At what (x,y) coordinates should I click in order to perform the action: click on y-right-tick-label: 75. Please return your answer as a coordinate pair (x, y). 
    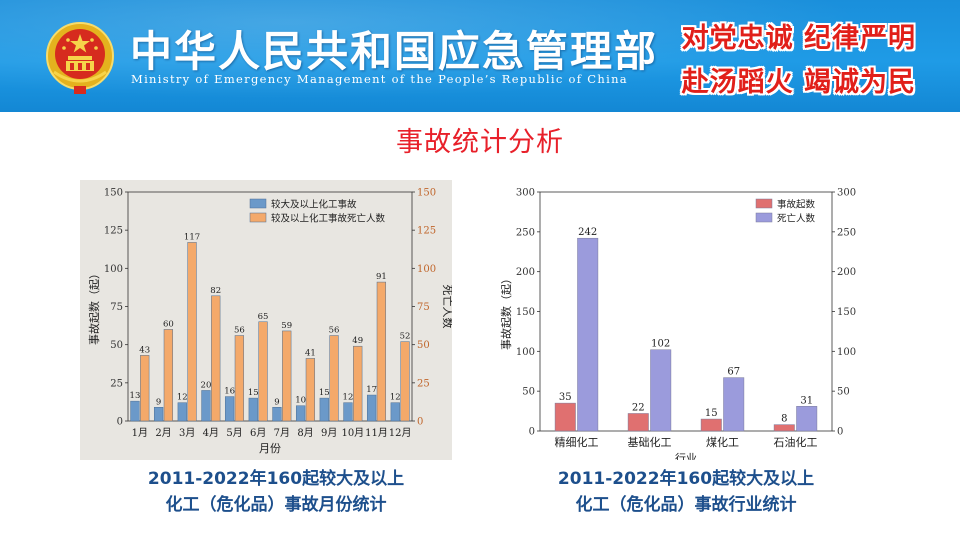
    Looking at the image, I should click on (423, 307).